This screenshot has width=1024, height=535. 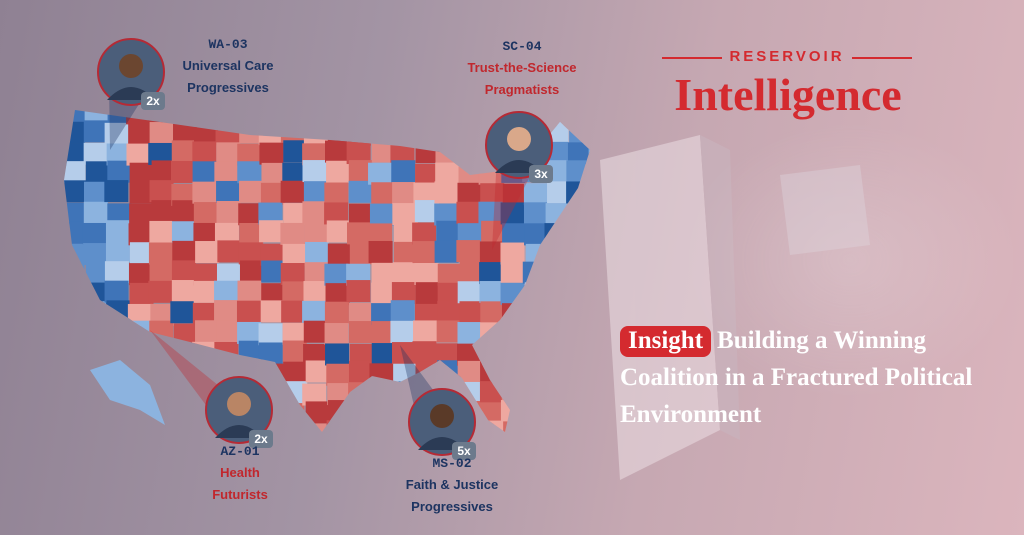 I want to click on avatar-head, so click(x=519, y=139).